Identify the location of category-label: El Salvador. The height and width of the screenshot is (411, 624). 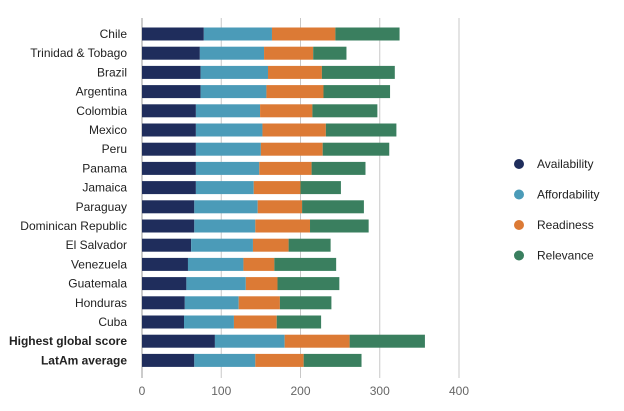
(96, 245).